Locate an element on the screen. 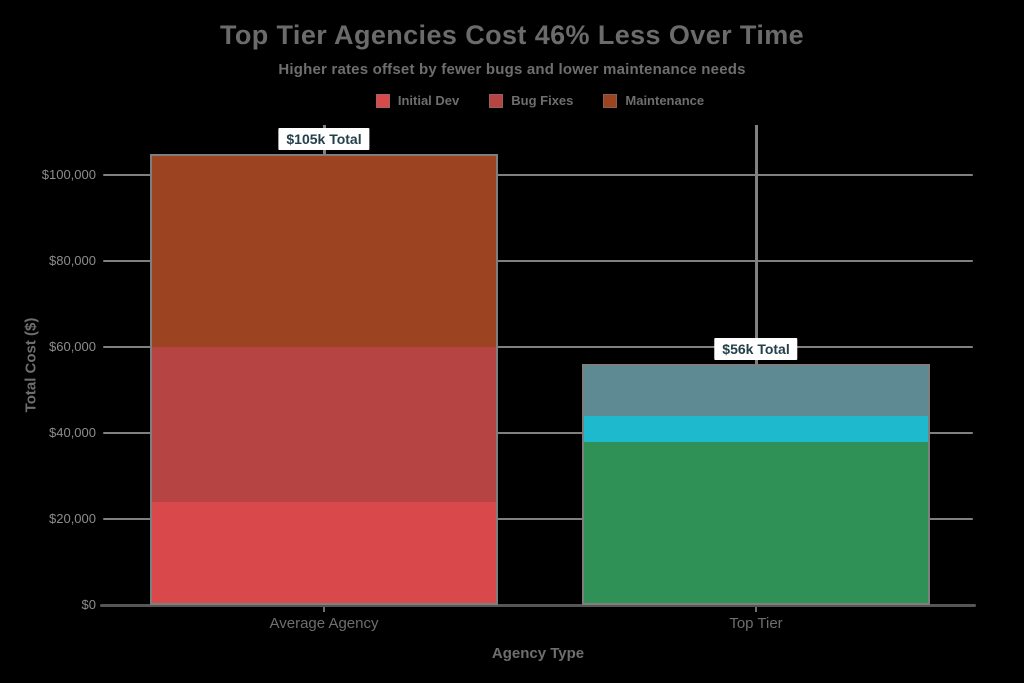 The image size is (1024, 683). bar-top-tier is located at coordinates (756, 484).